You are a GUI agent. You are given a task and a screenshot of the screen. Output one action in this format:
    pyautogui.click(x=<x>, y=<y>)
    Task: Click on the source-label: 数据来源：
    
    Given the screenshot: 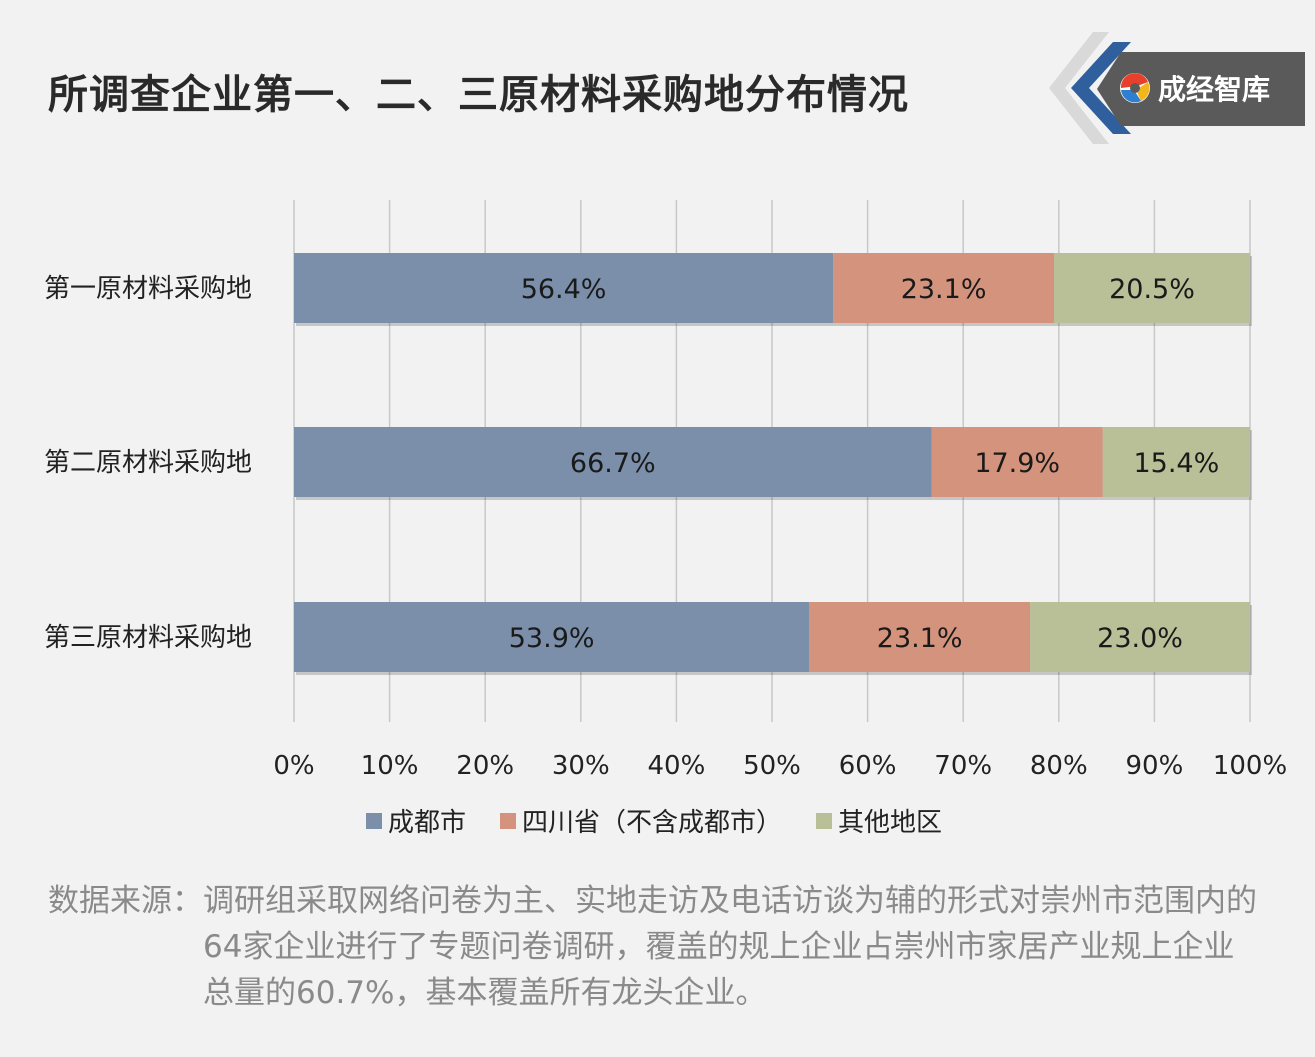 What is the action you would take?
    pyautogui.click(x=125, y=901)
    